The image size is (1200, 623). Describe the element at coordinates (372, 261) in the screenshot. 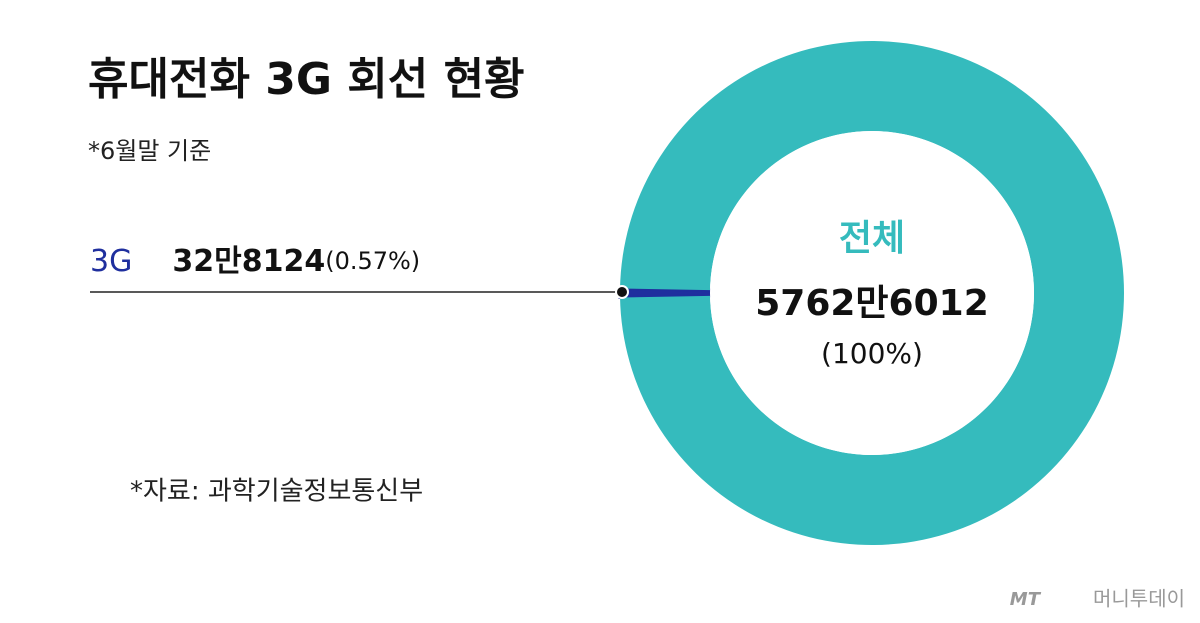

I see `percent-label: (0.57%)` at that location.